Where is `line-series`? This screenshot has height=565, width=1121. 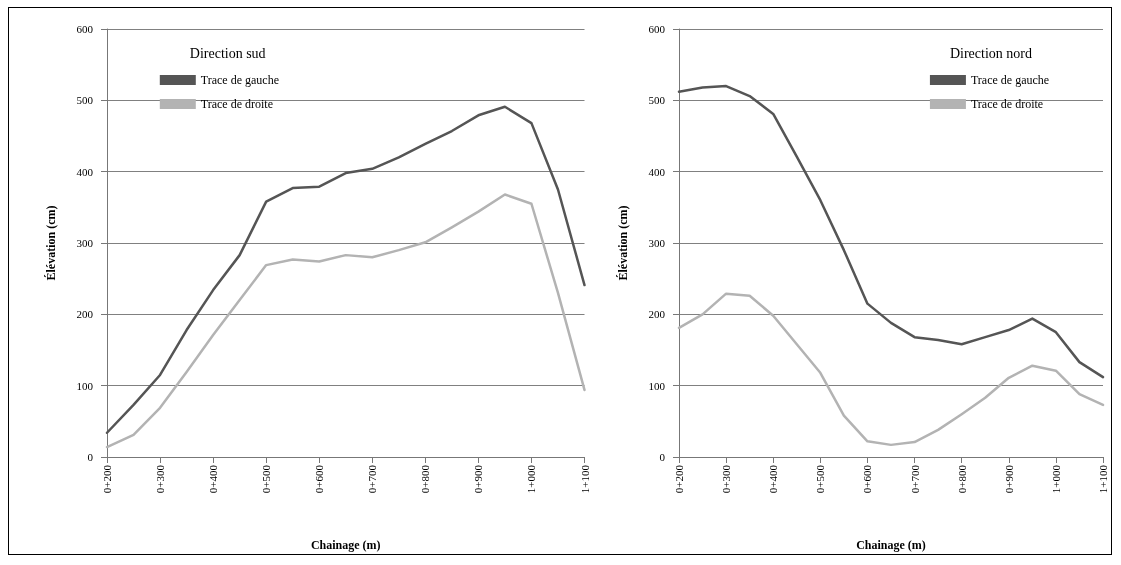 line-series is located at coordinates (891, 369).